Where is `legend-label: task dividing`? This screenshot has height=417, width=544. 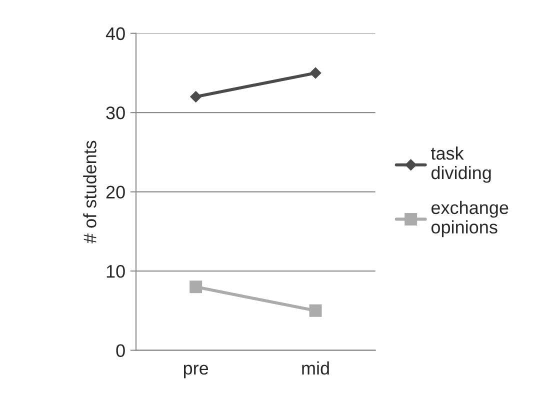
legend-label: task dividing is located at coordinates (460, 164).